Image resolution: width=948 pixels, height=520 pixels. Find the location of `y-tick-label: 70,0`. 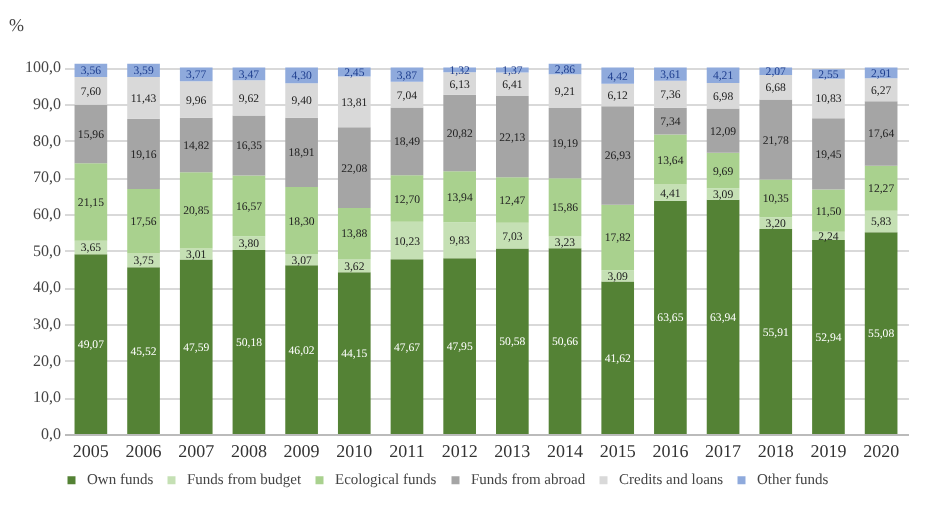

y-tick-label: 70,0 is located at coordinates (47, 177).